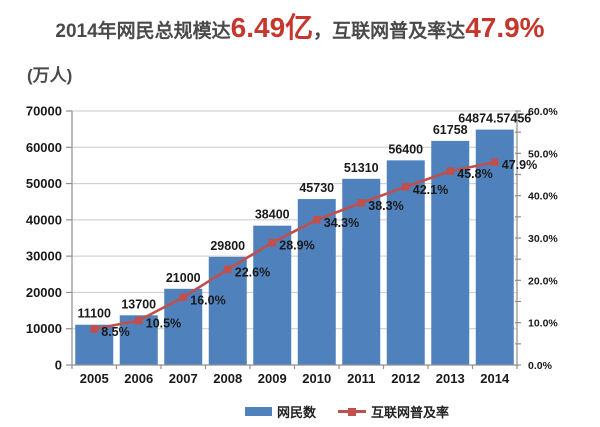 The width and height of the screenshot is (600, 427). Describe the element at coordinates (227, 378) in the screenshot. I see `x-axis-tick-label: 2008` at that location.